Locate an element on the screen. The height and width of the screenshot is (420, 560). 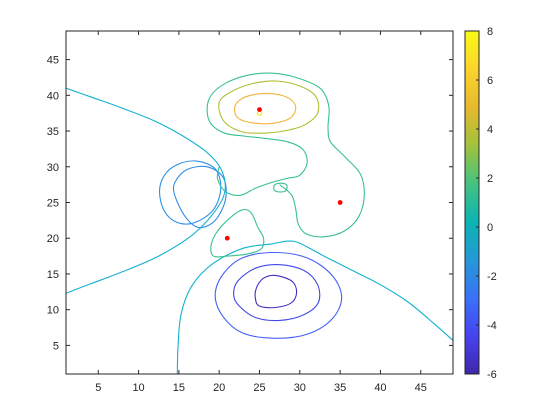
colorbar-tick-label: 8 is located at coordinates (490, 32).